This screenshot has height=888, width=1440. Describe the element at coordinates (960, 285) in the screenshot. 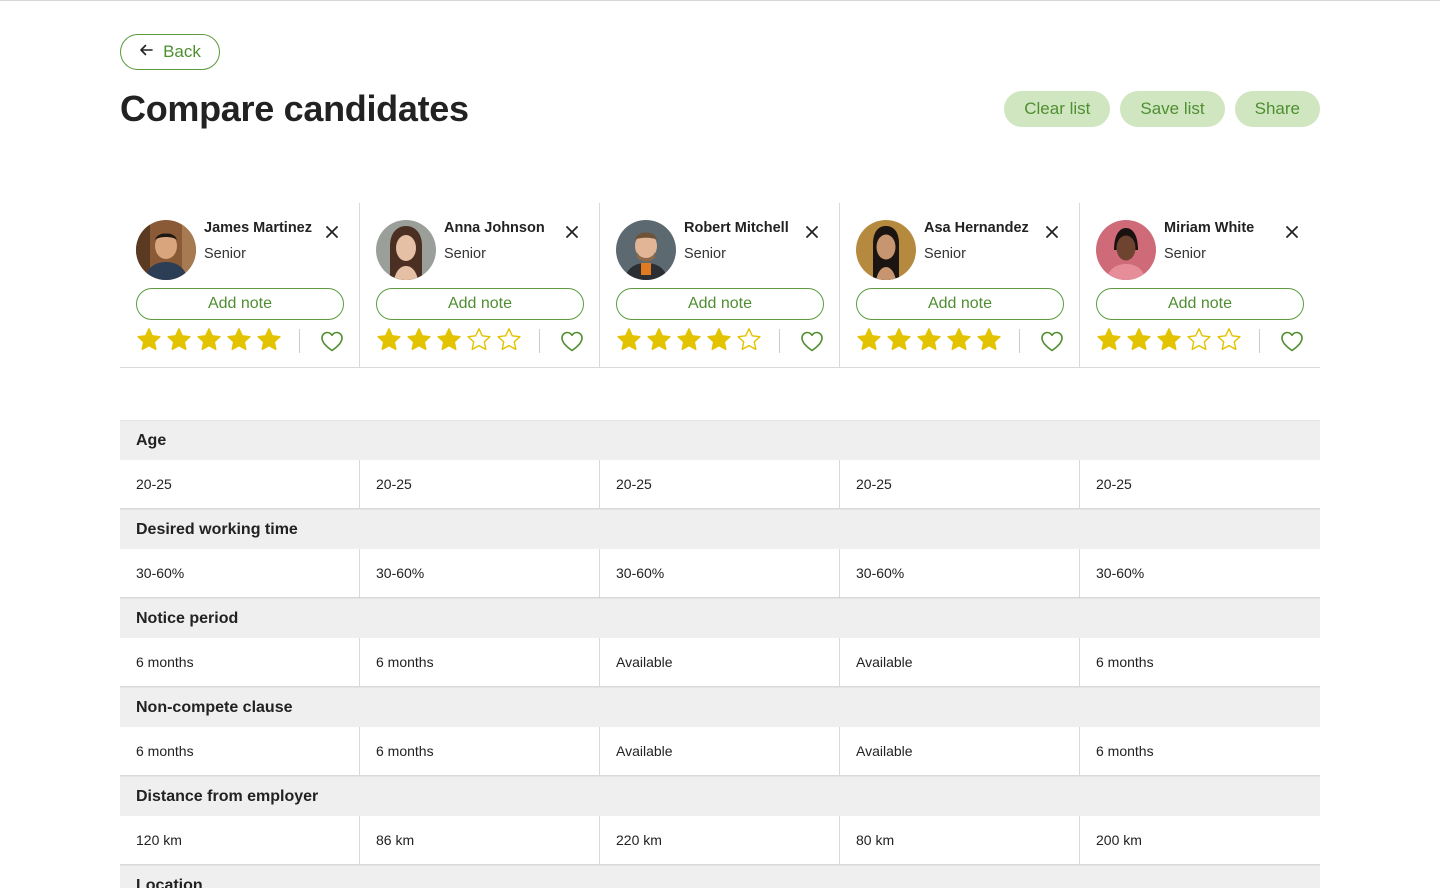

I see `candidate-card: Asa Hernandez Senior Add note` at that location.